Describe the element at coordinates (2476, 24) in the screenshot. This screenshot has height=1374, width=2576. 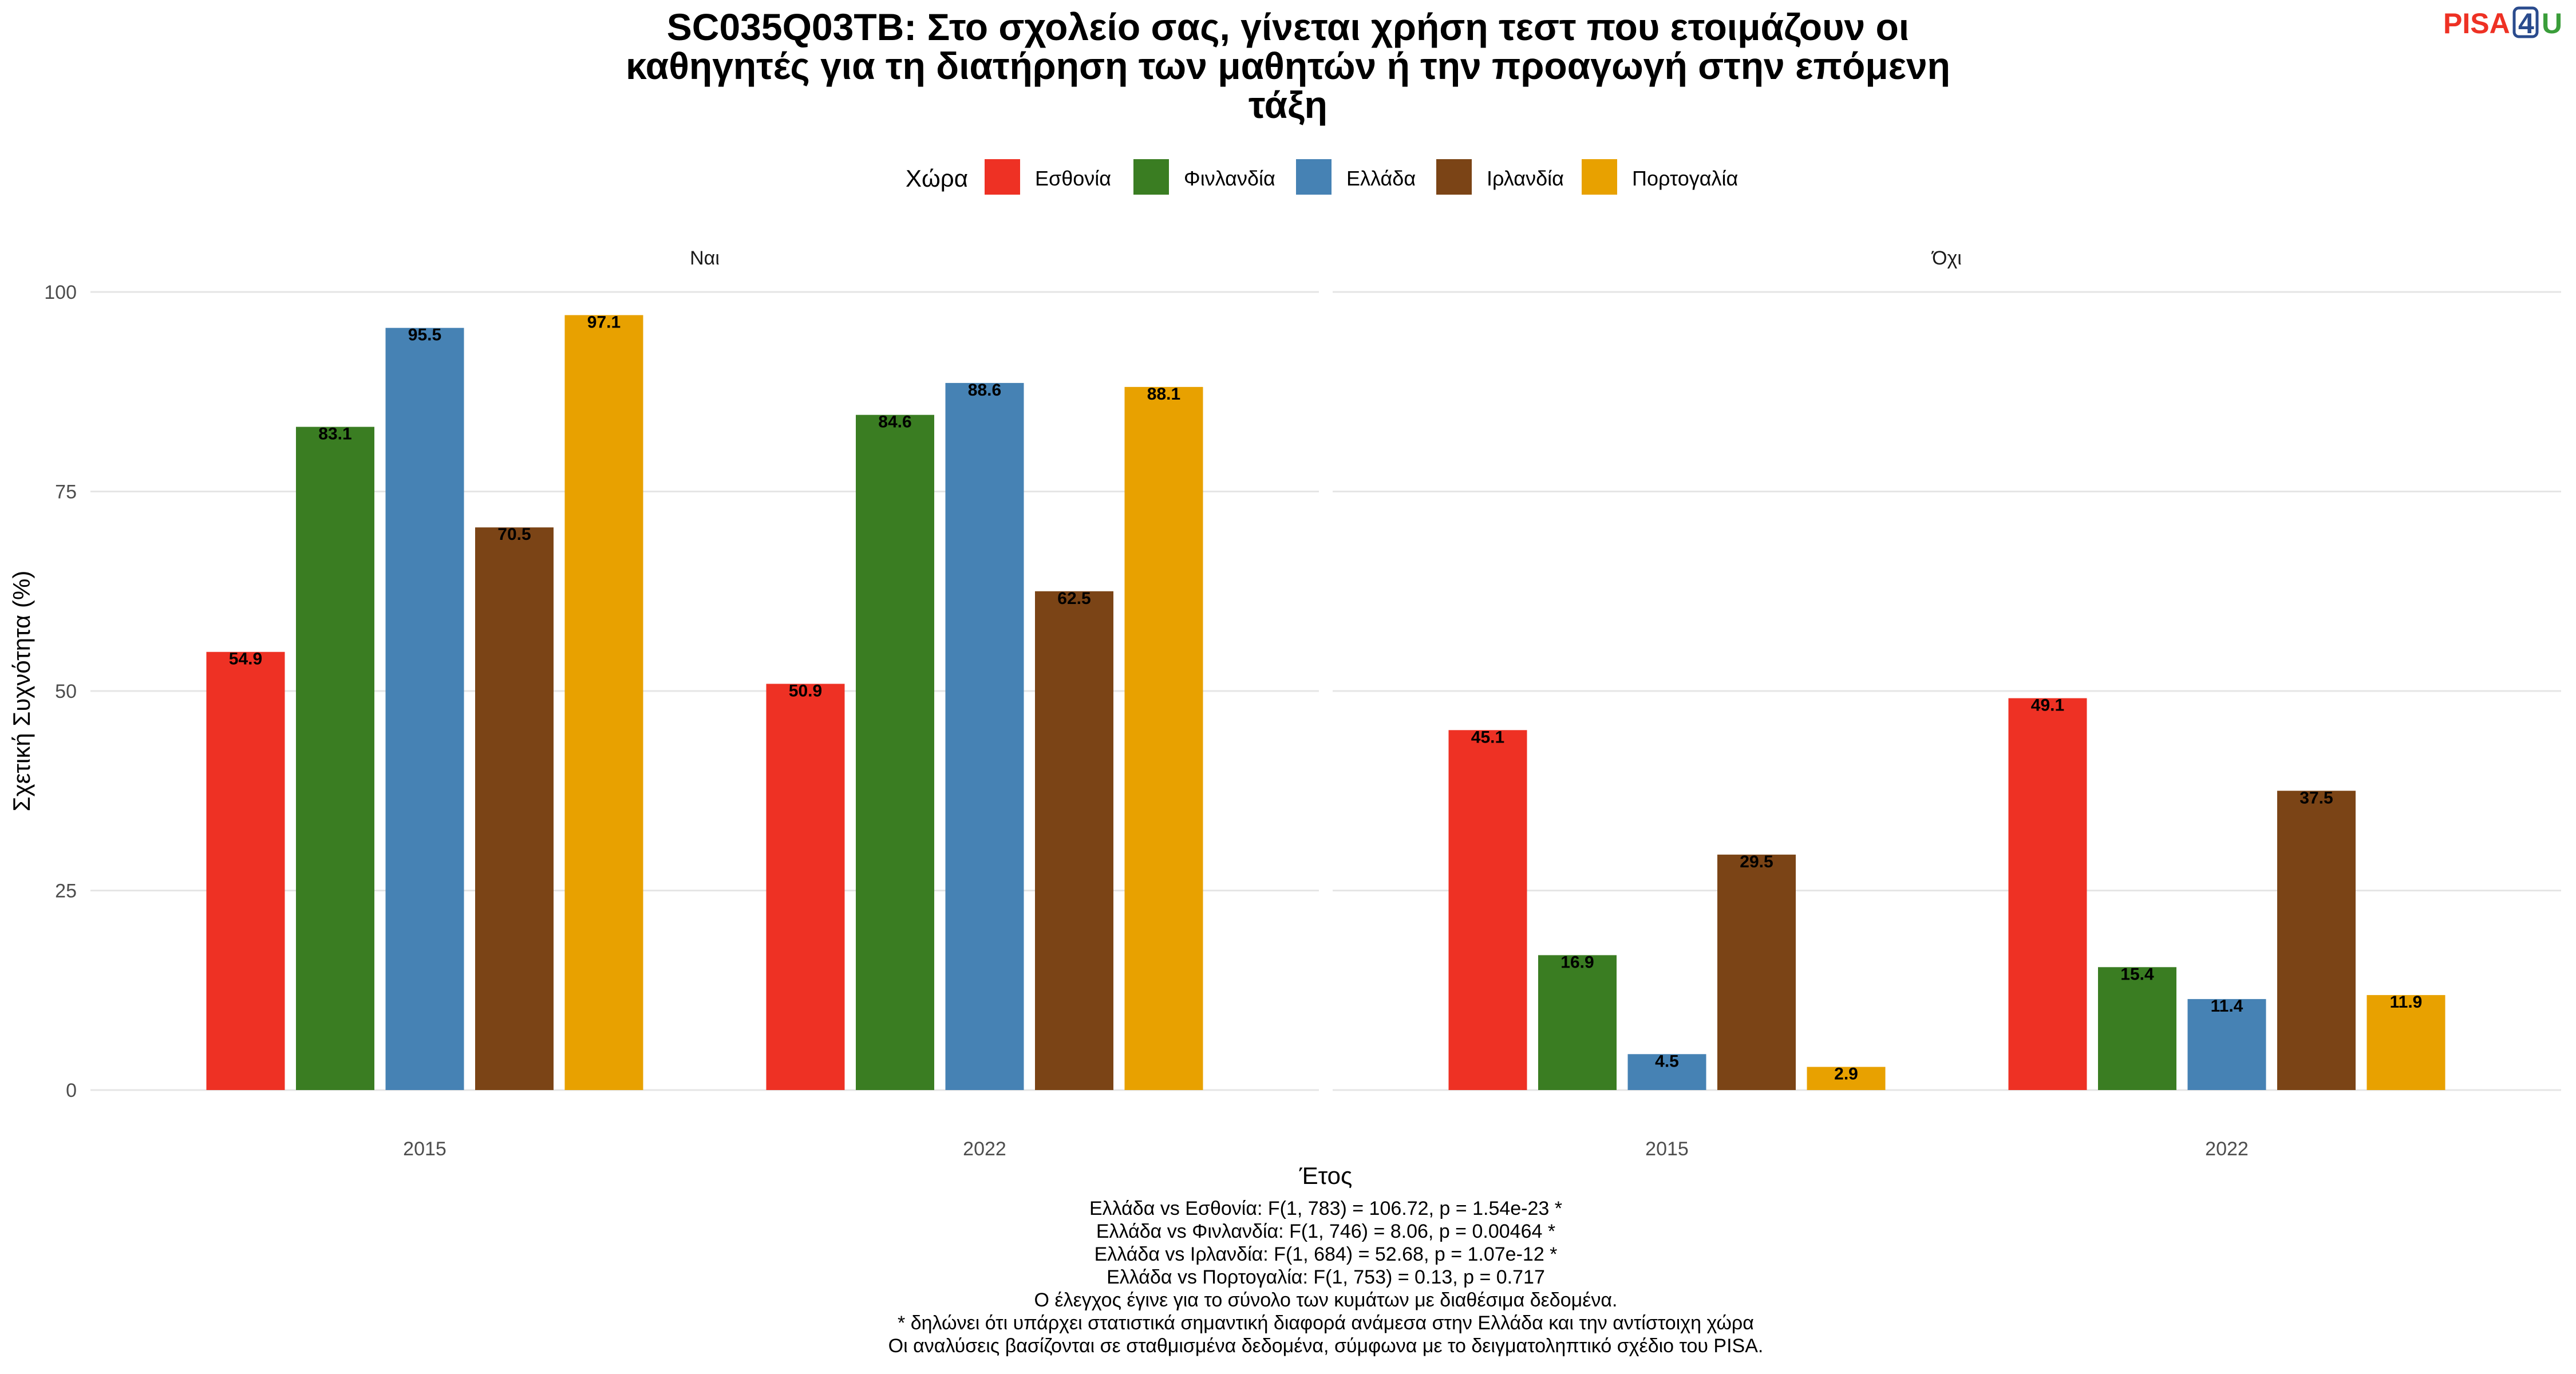
I see `logo-text-pisa: PISA` at that location.